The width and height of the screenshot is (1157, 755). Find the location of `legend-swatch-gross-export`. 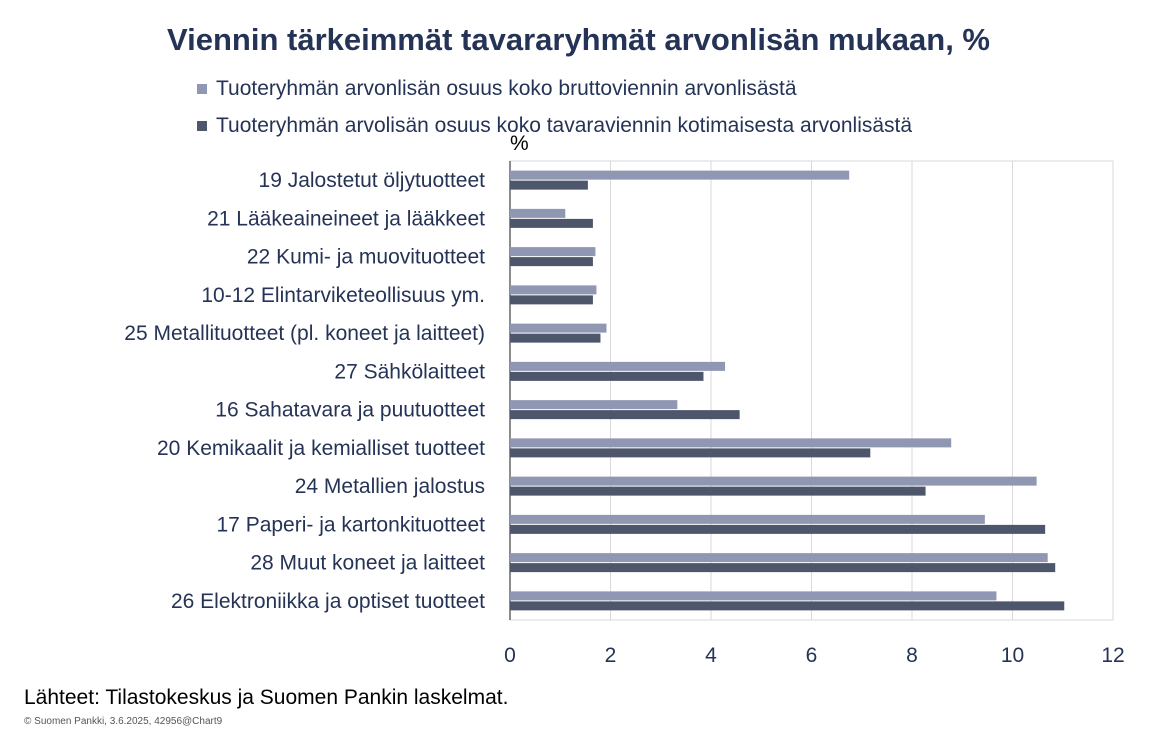

legend-swatch-gross-export is located at coordinates (202, 88).